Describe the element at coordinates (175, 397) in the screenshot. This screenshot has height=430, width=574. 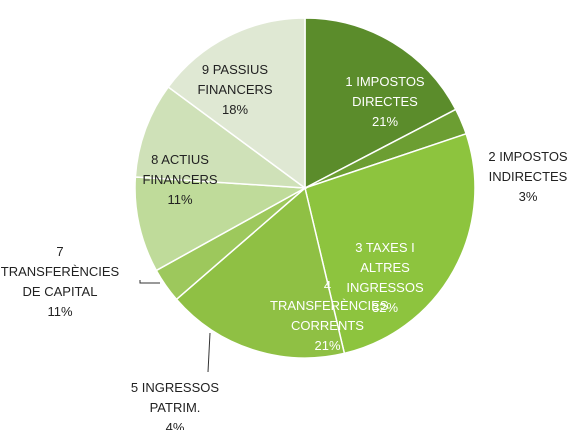
I see `slice-name: 5 INGRESSOS PATRIM.` at that location.